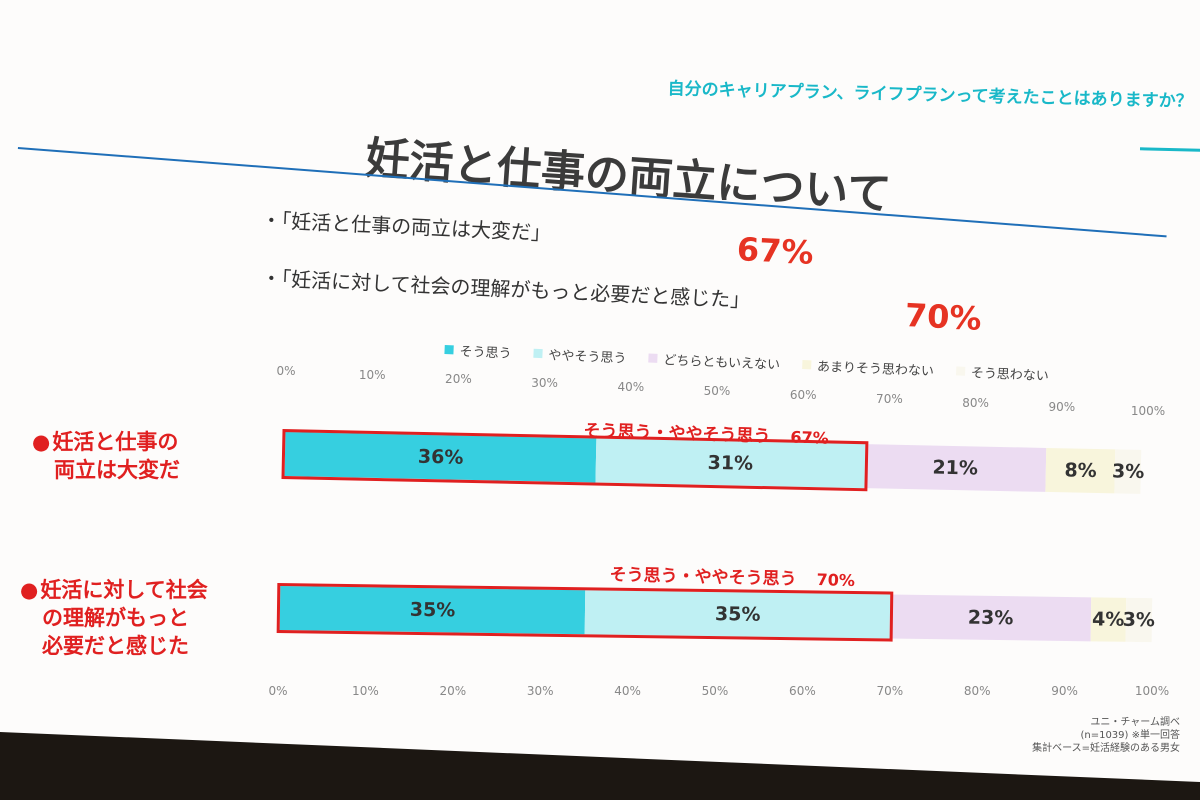 The height and width of the screenshot is (800, 1200). I want to click on legend-item-3: どちらともいえない, so click(714, 361).